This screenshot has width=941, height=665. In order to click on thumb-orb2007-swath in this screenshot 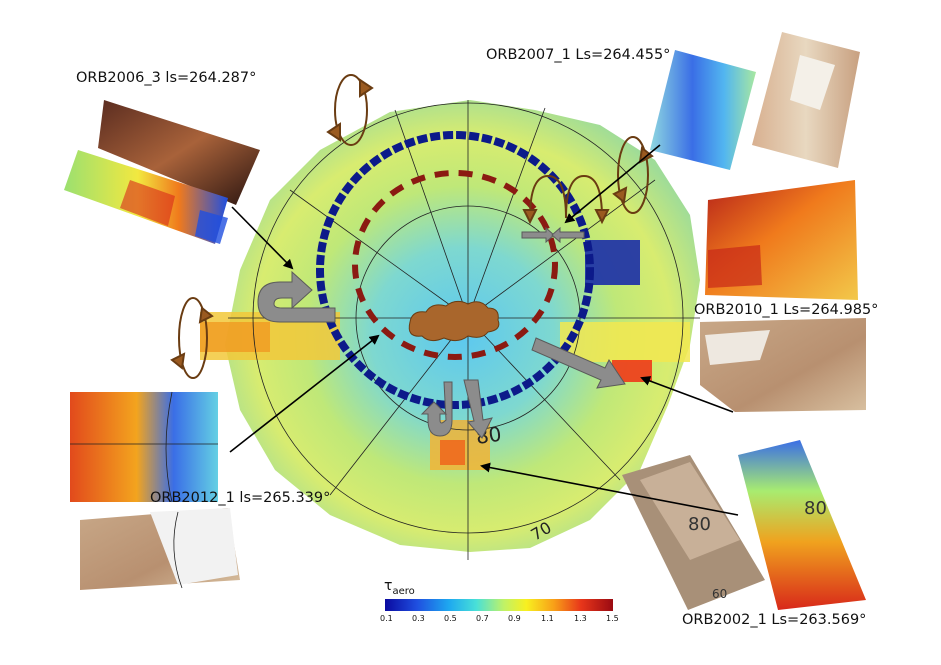, I will do `click(703, 110)`.